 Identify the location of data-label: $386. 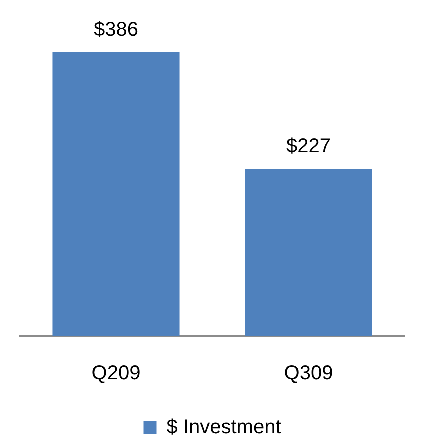
(116, 29).